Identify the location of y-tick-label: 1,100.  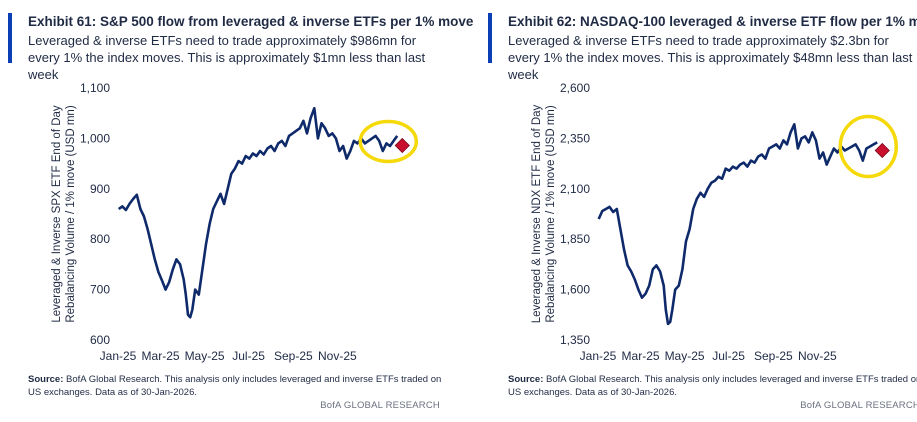
(95, 88).